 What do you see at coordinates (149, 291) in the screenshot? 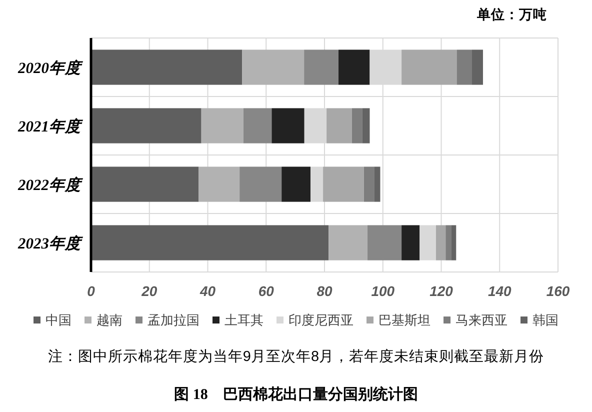
I see `x-tick-label: 20` at bounding box center [149, 291].